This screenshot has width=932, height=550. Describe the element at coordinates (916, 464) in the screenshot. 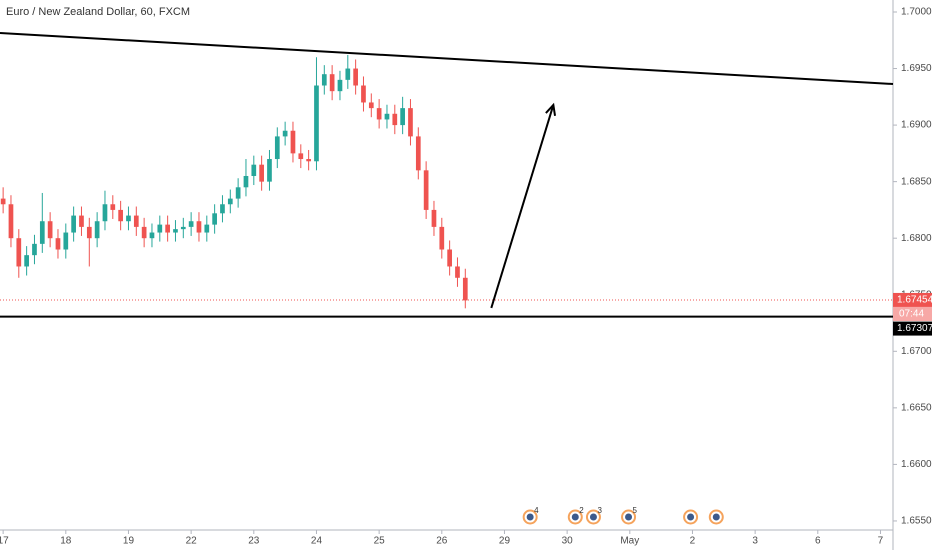

I see `y-tick-label: 1.66000` at that location.